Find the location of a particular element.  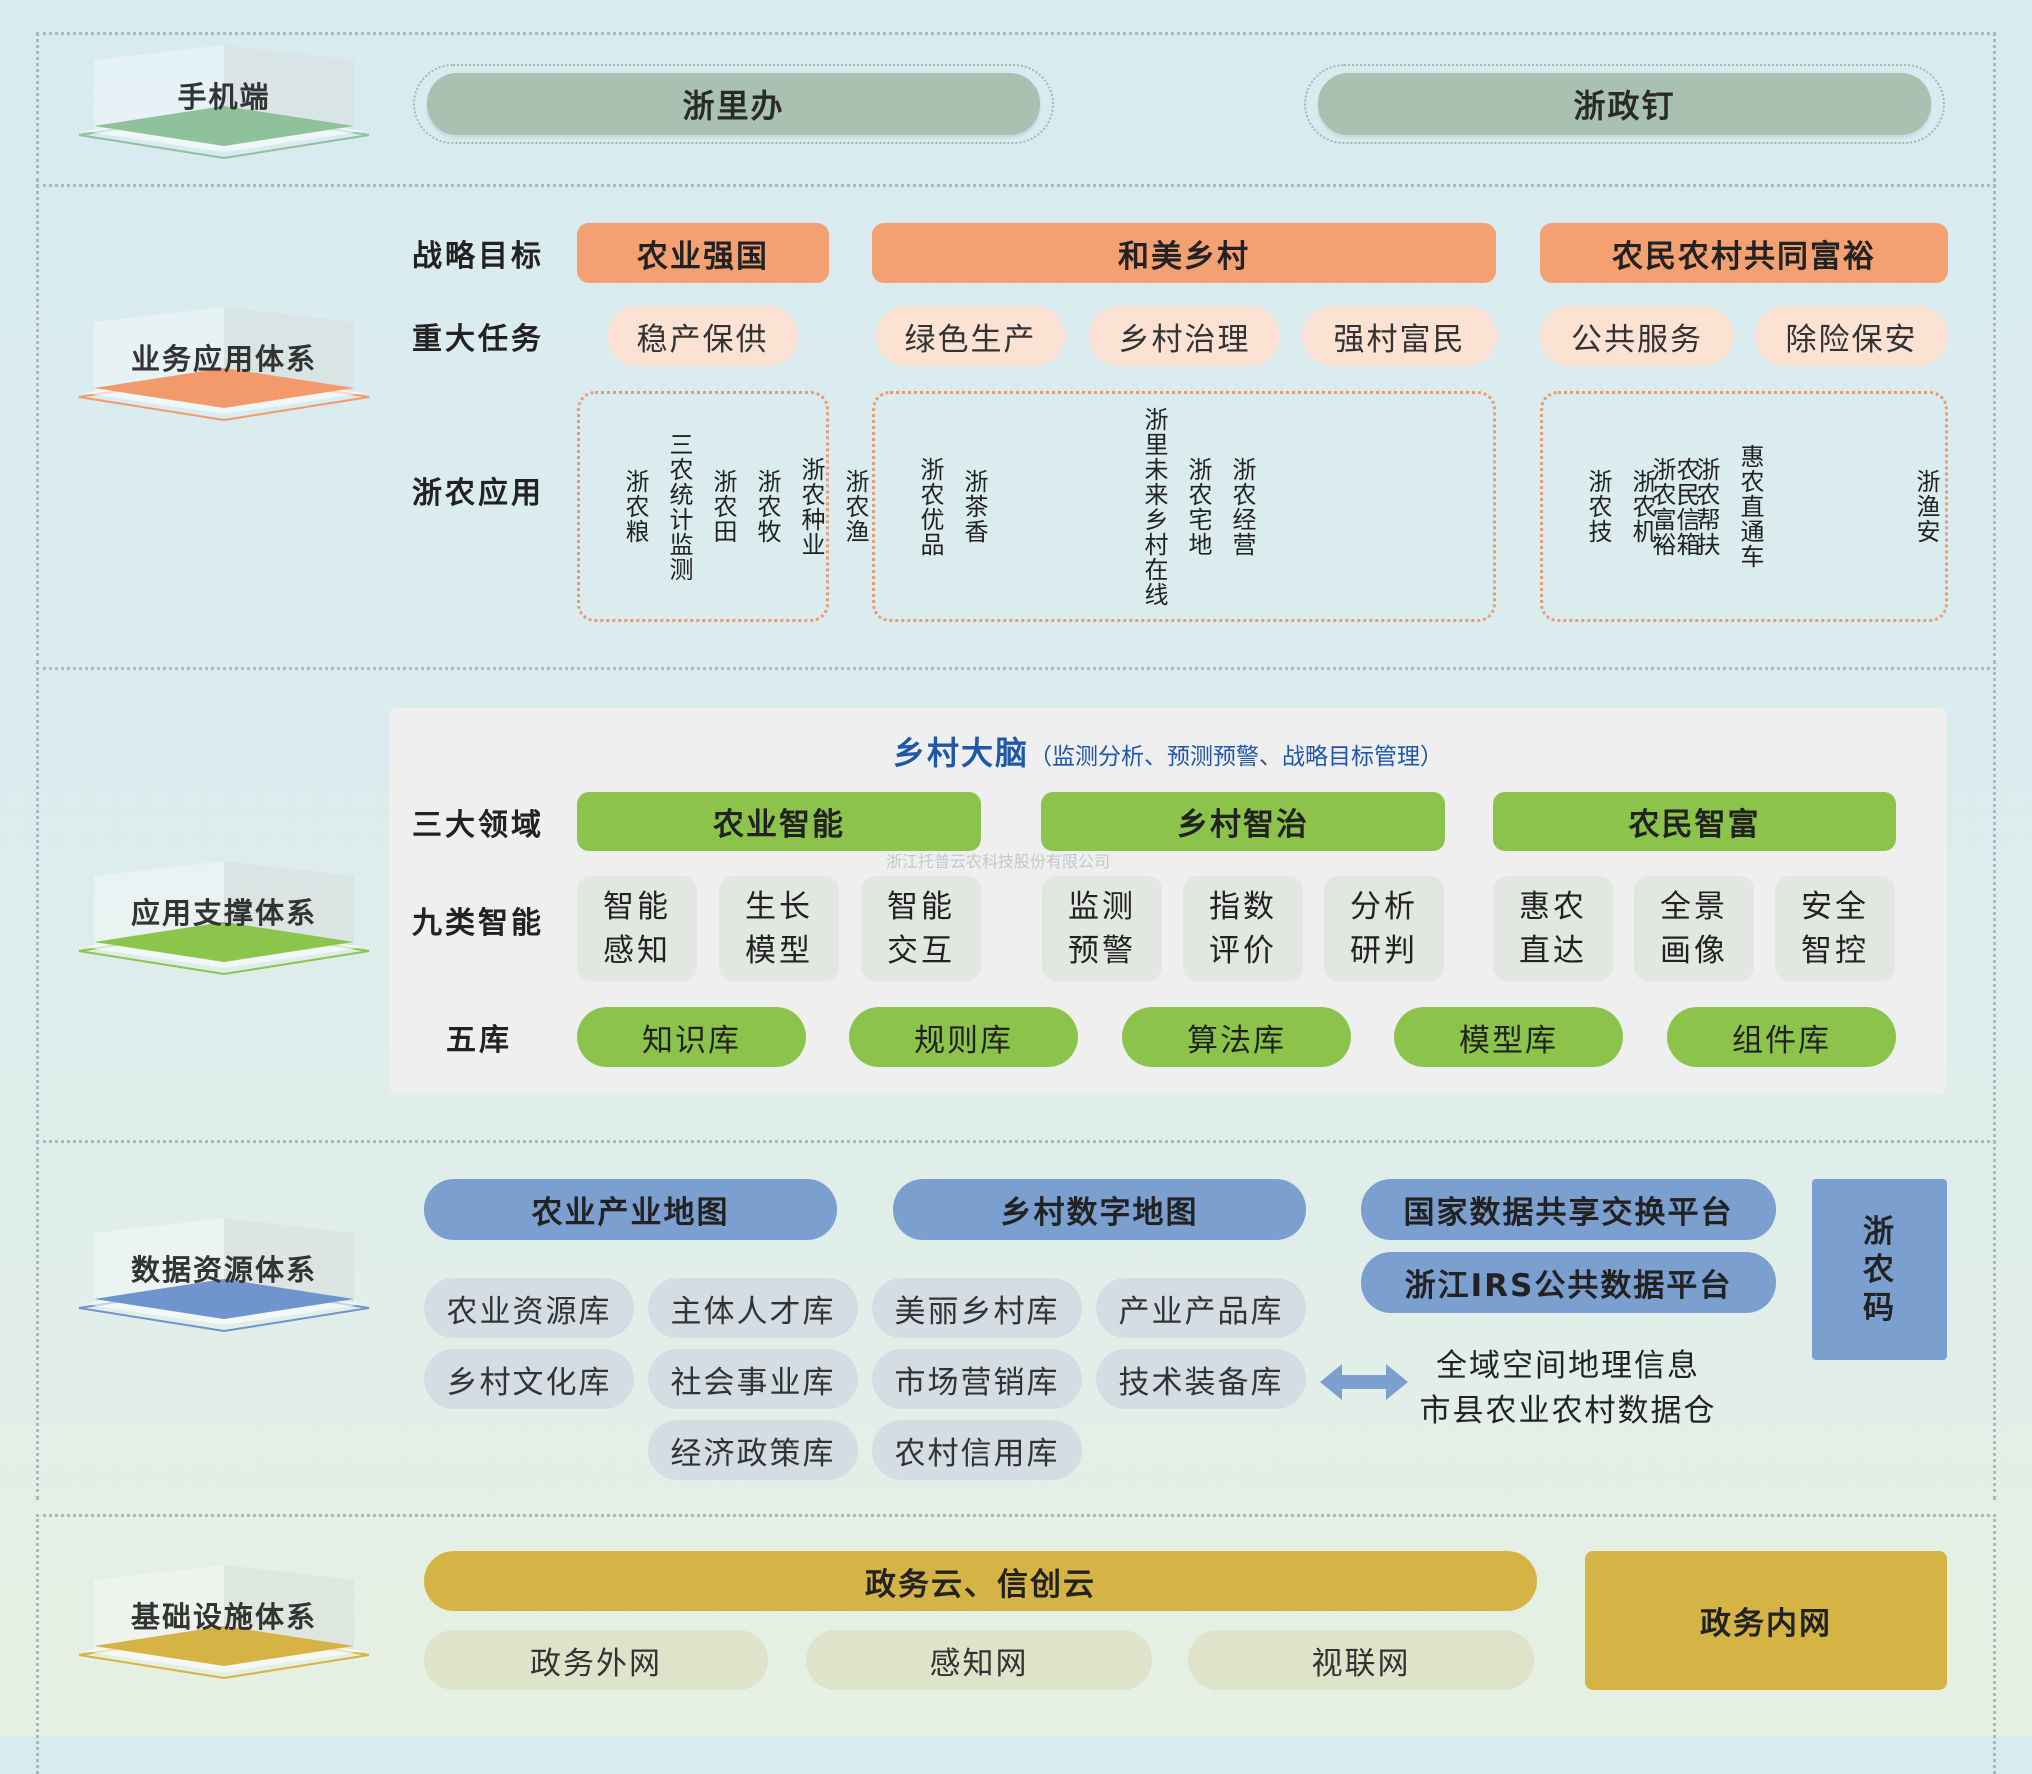

app-cluster: 浙农富裕 浙农帮扶 惠农直通车 is located at coordinates (1839, 506).